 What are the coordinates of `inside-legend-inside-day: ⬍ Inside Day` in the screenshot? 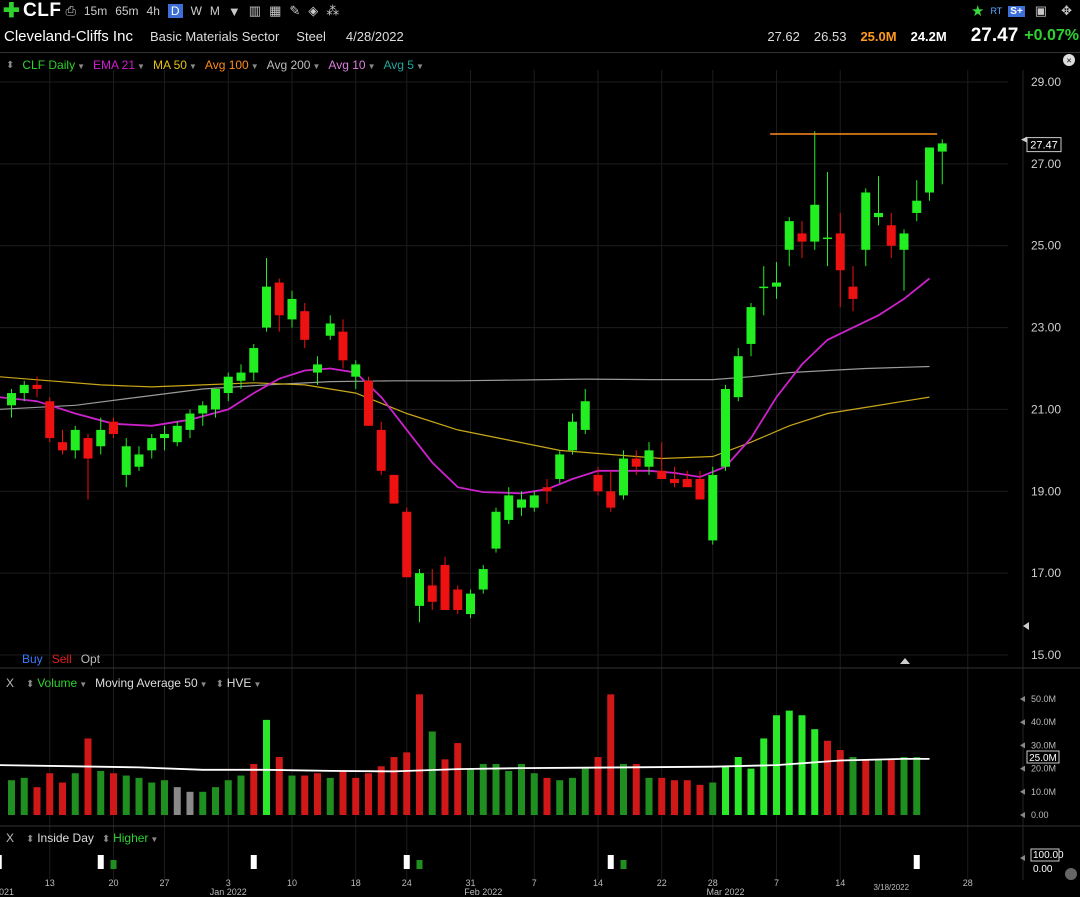 It's located at (60, 838).